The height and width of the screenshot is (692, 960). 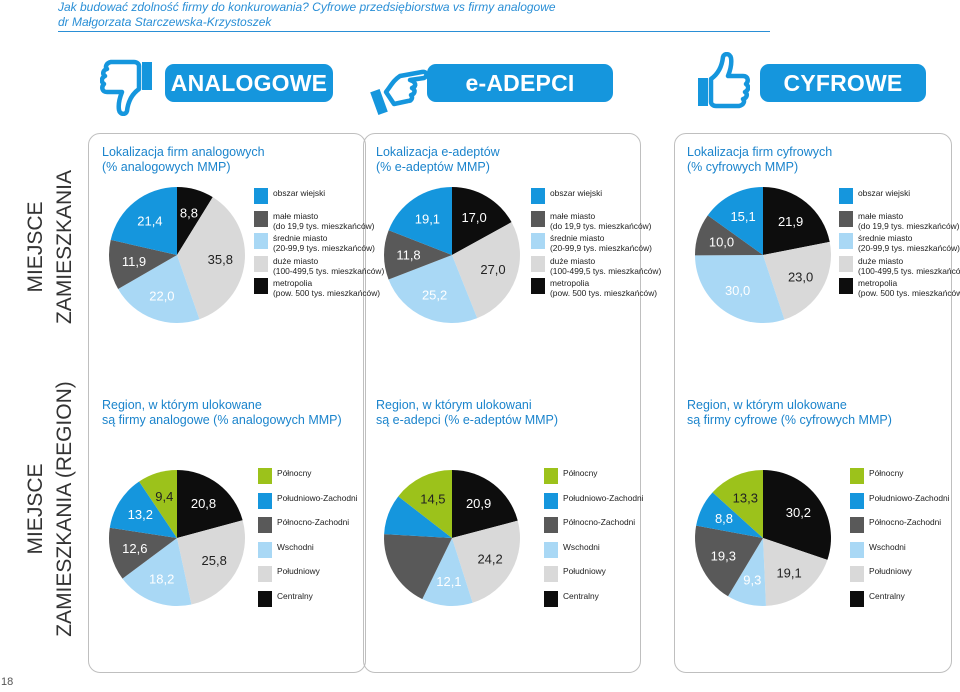 I want to click on pie-chart-2: 21,9 23,0 30,0 10,0 15,1, so click(x=762, y=255).